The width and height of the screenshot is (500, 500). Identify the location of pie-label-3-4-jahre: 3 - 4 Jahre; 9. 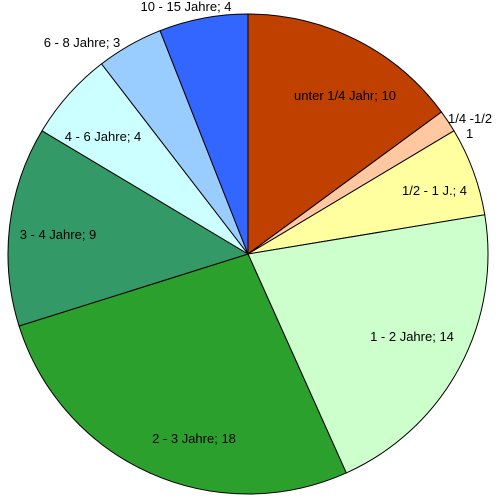
(58, 234).